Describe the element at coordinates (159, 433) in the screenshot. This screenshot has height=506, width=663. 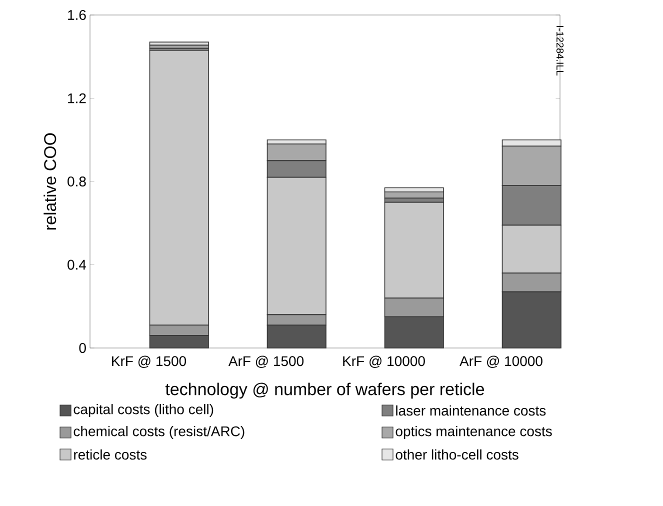
I see `legend-label: chemical costs (resist/ARC)` at that location.